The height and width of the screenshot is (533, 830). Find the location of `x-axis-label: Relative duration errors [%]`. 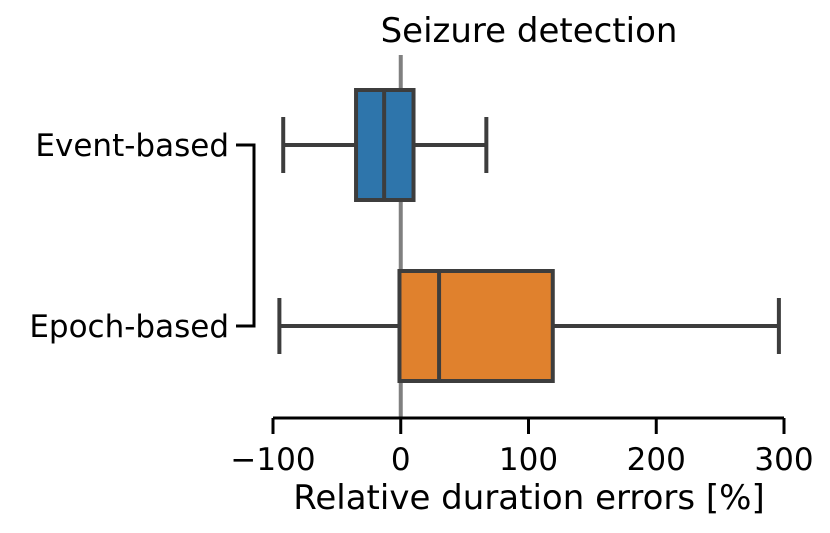

x-axis-label: Relative duration errors [%] is located at coordinates (528, 498).